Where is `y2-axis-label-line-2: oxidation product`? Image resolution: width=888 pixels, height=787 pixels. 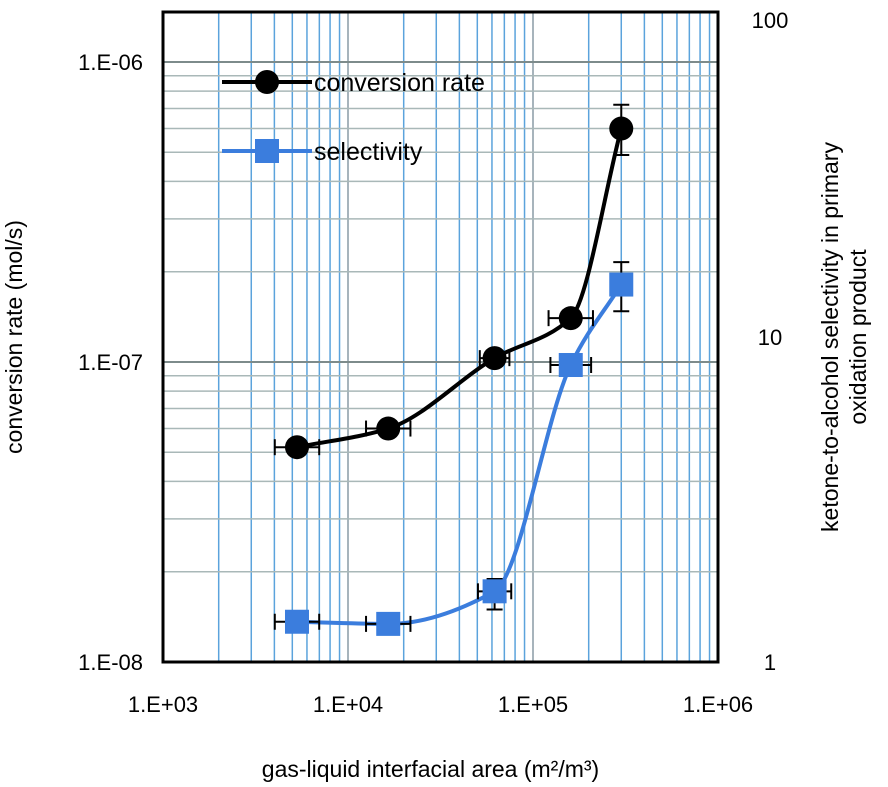 y2-axis-label-line-2: oxidation product is located at coordinates (858, 337).